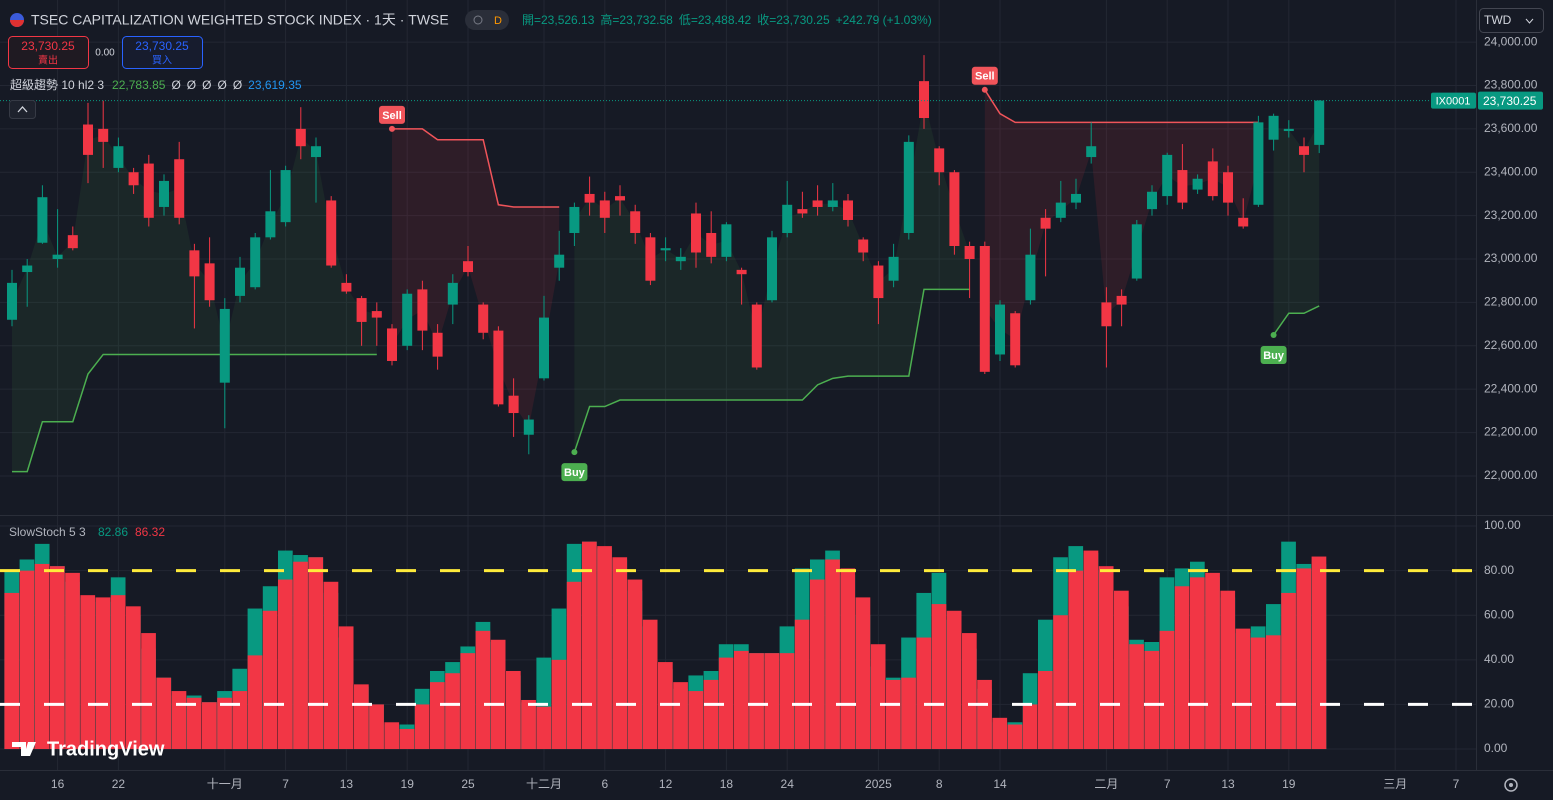  I want to click on x-tick-label: 7, so click(1167, 784).